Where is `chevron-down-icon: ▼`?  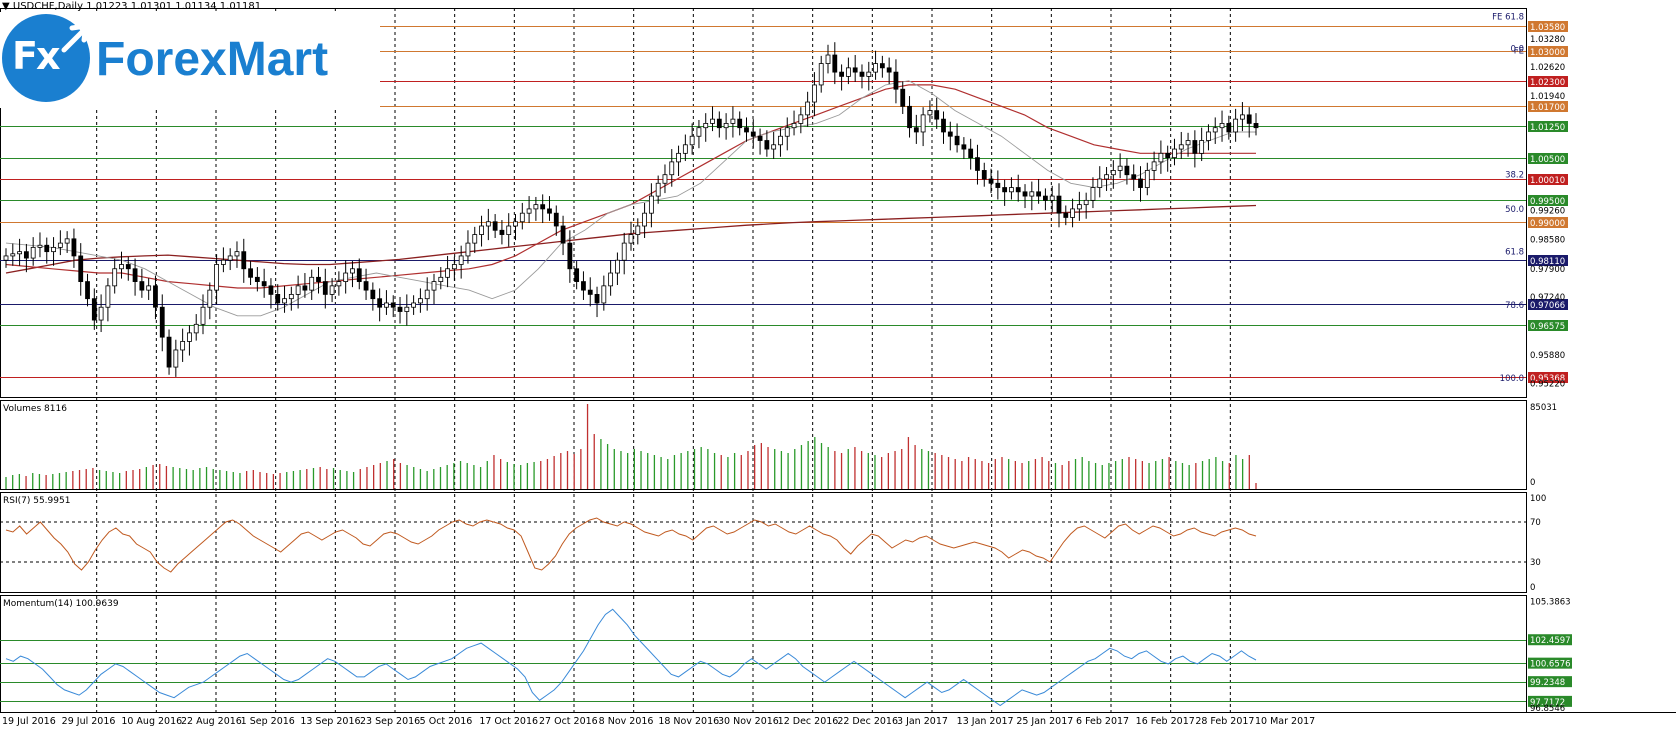
chevron-down-icon: ▼ is located at coordinates (6, 6).